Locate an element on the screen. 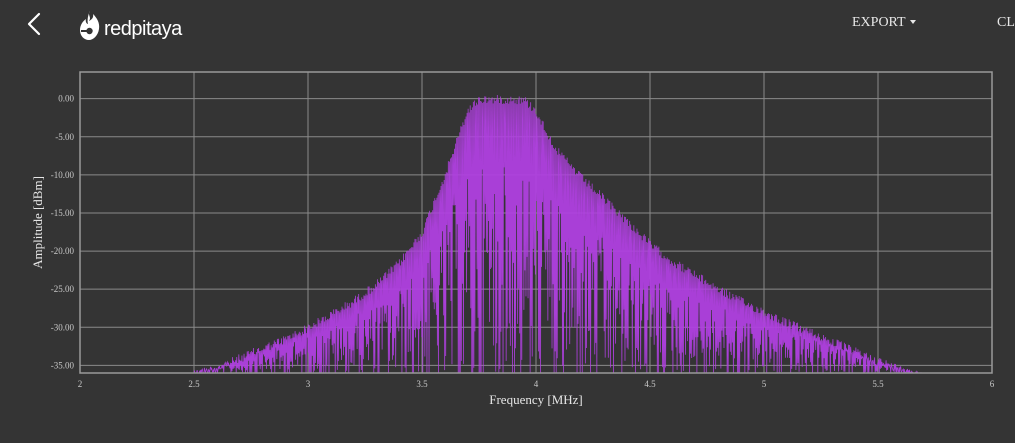 The image size is (1015, 443). y-axis-label: Amplitude [dBm] is located at coordinates (37, 222).